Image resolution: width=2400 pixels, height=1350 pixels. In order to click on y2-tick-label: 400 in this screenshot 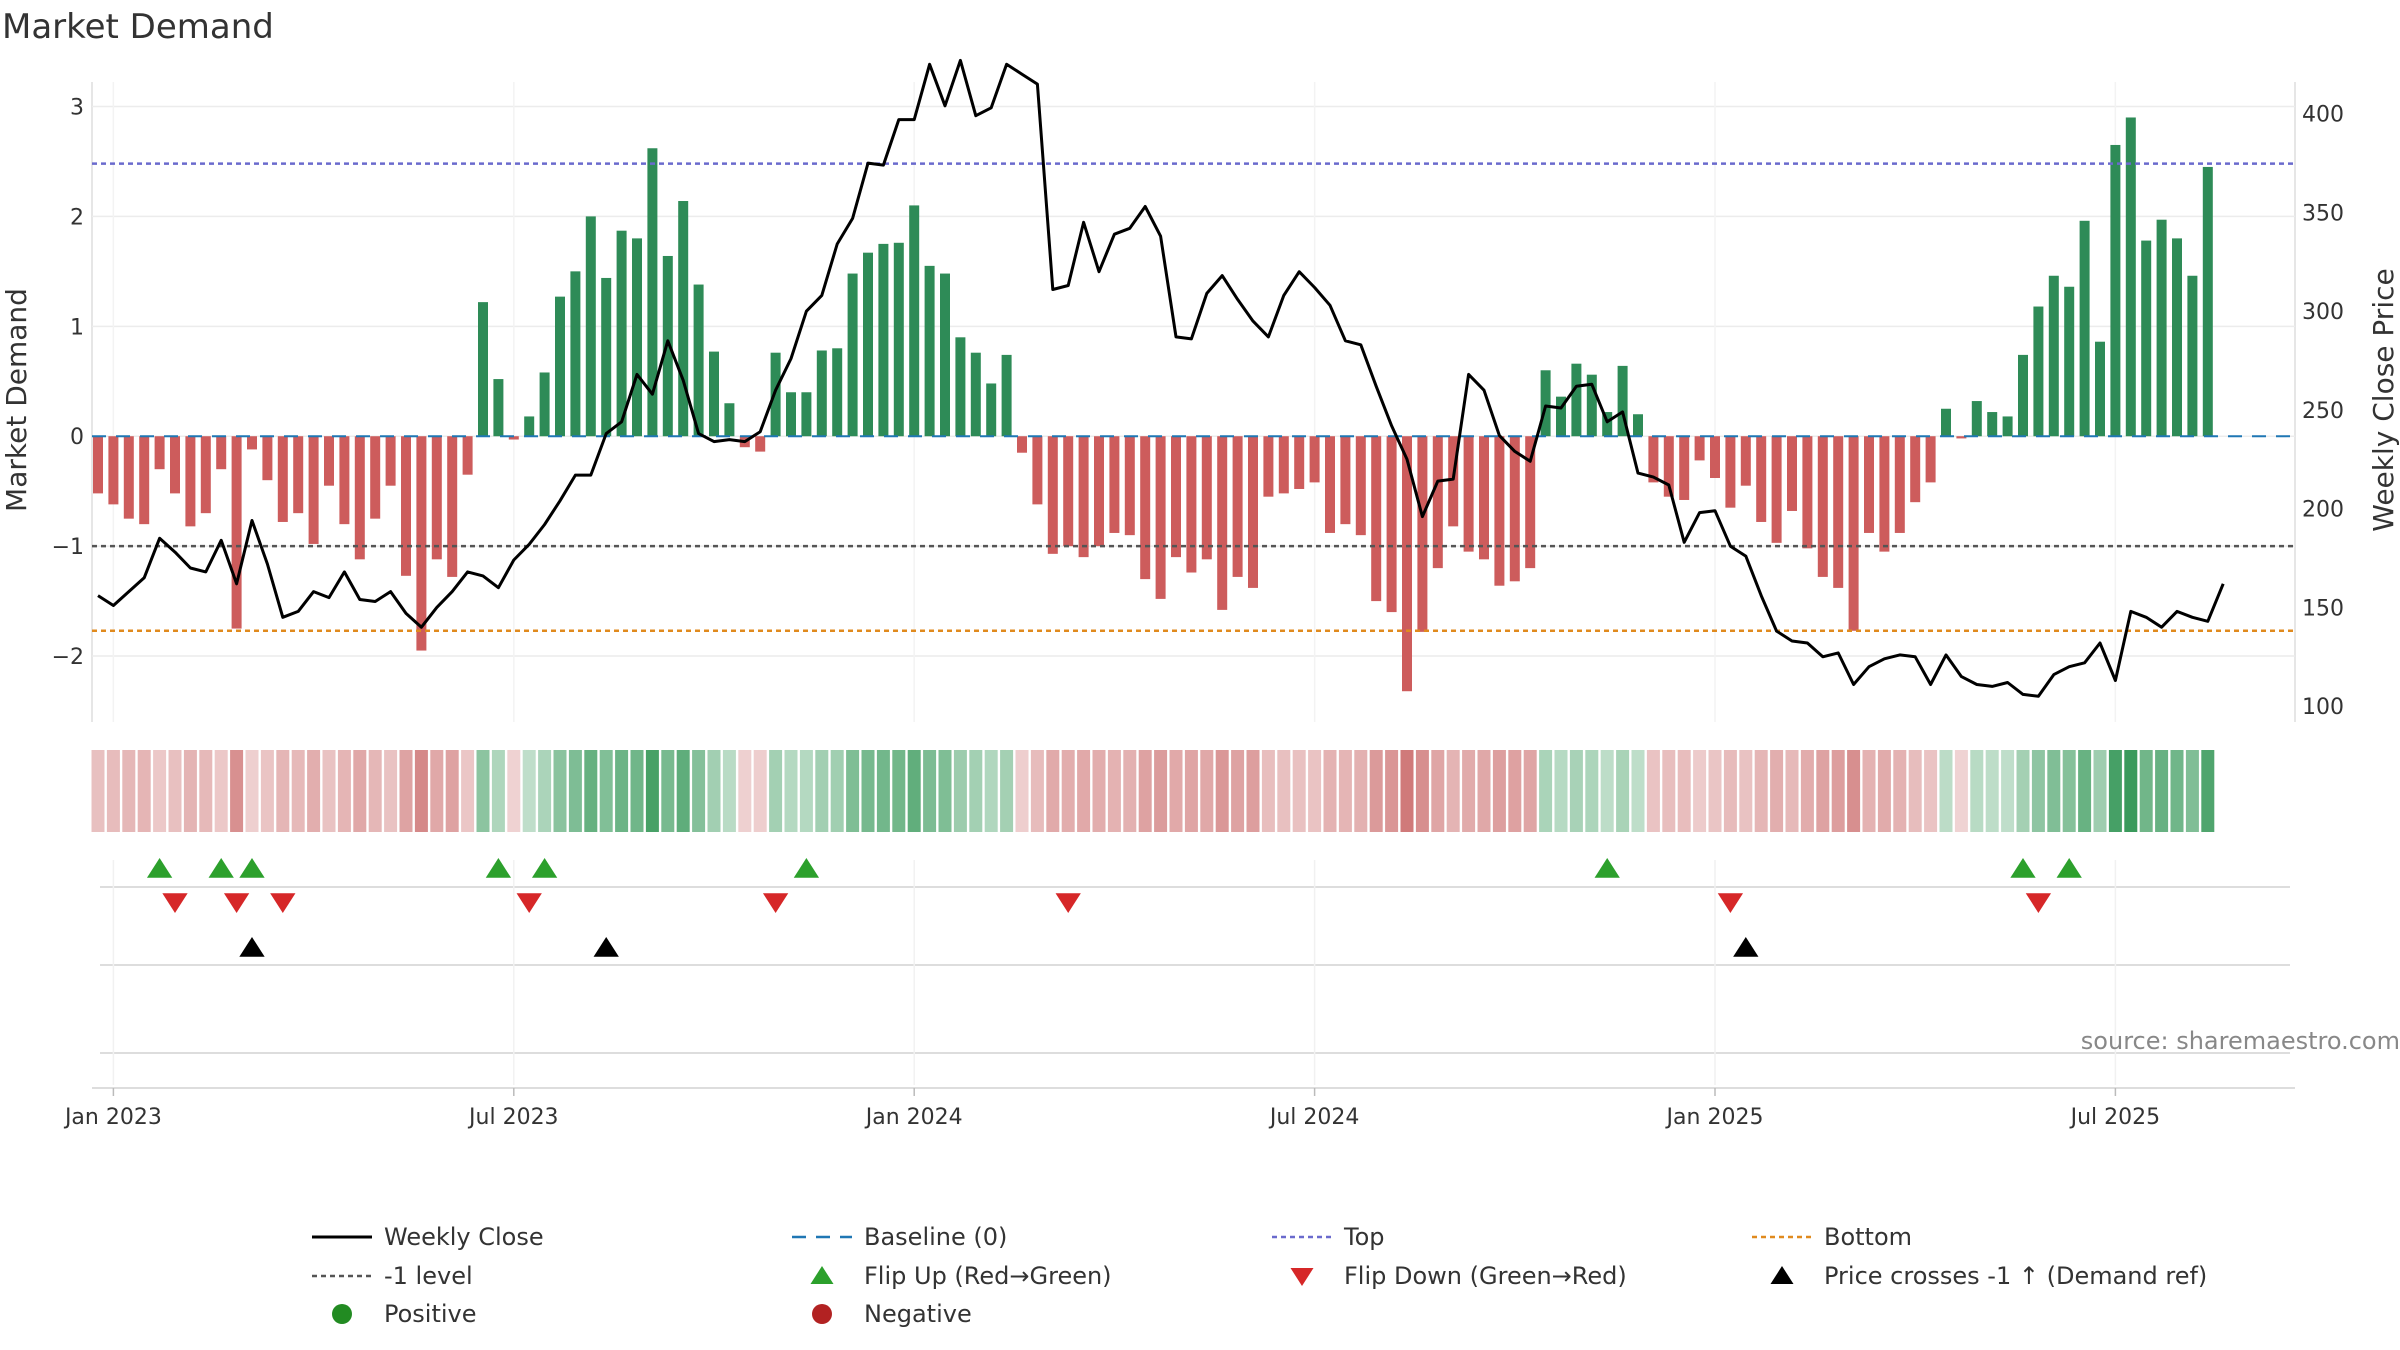, I will do `click(2323, 115)`.